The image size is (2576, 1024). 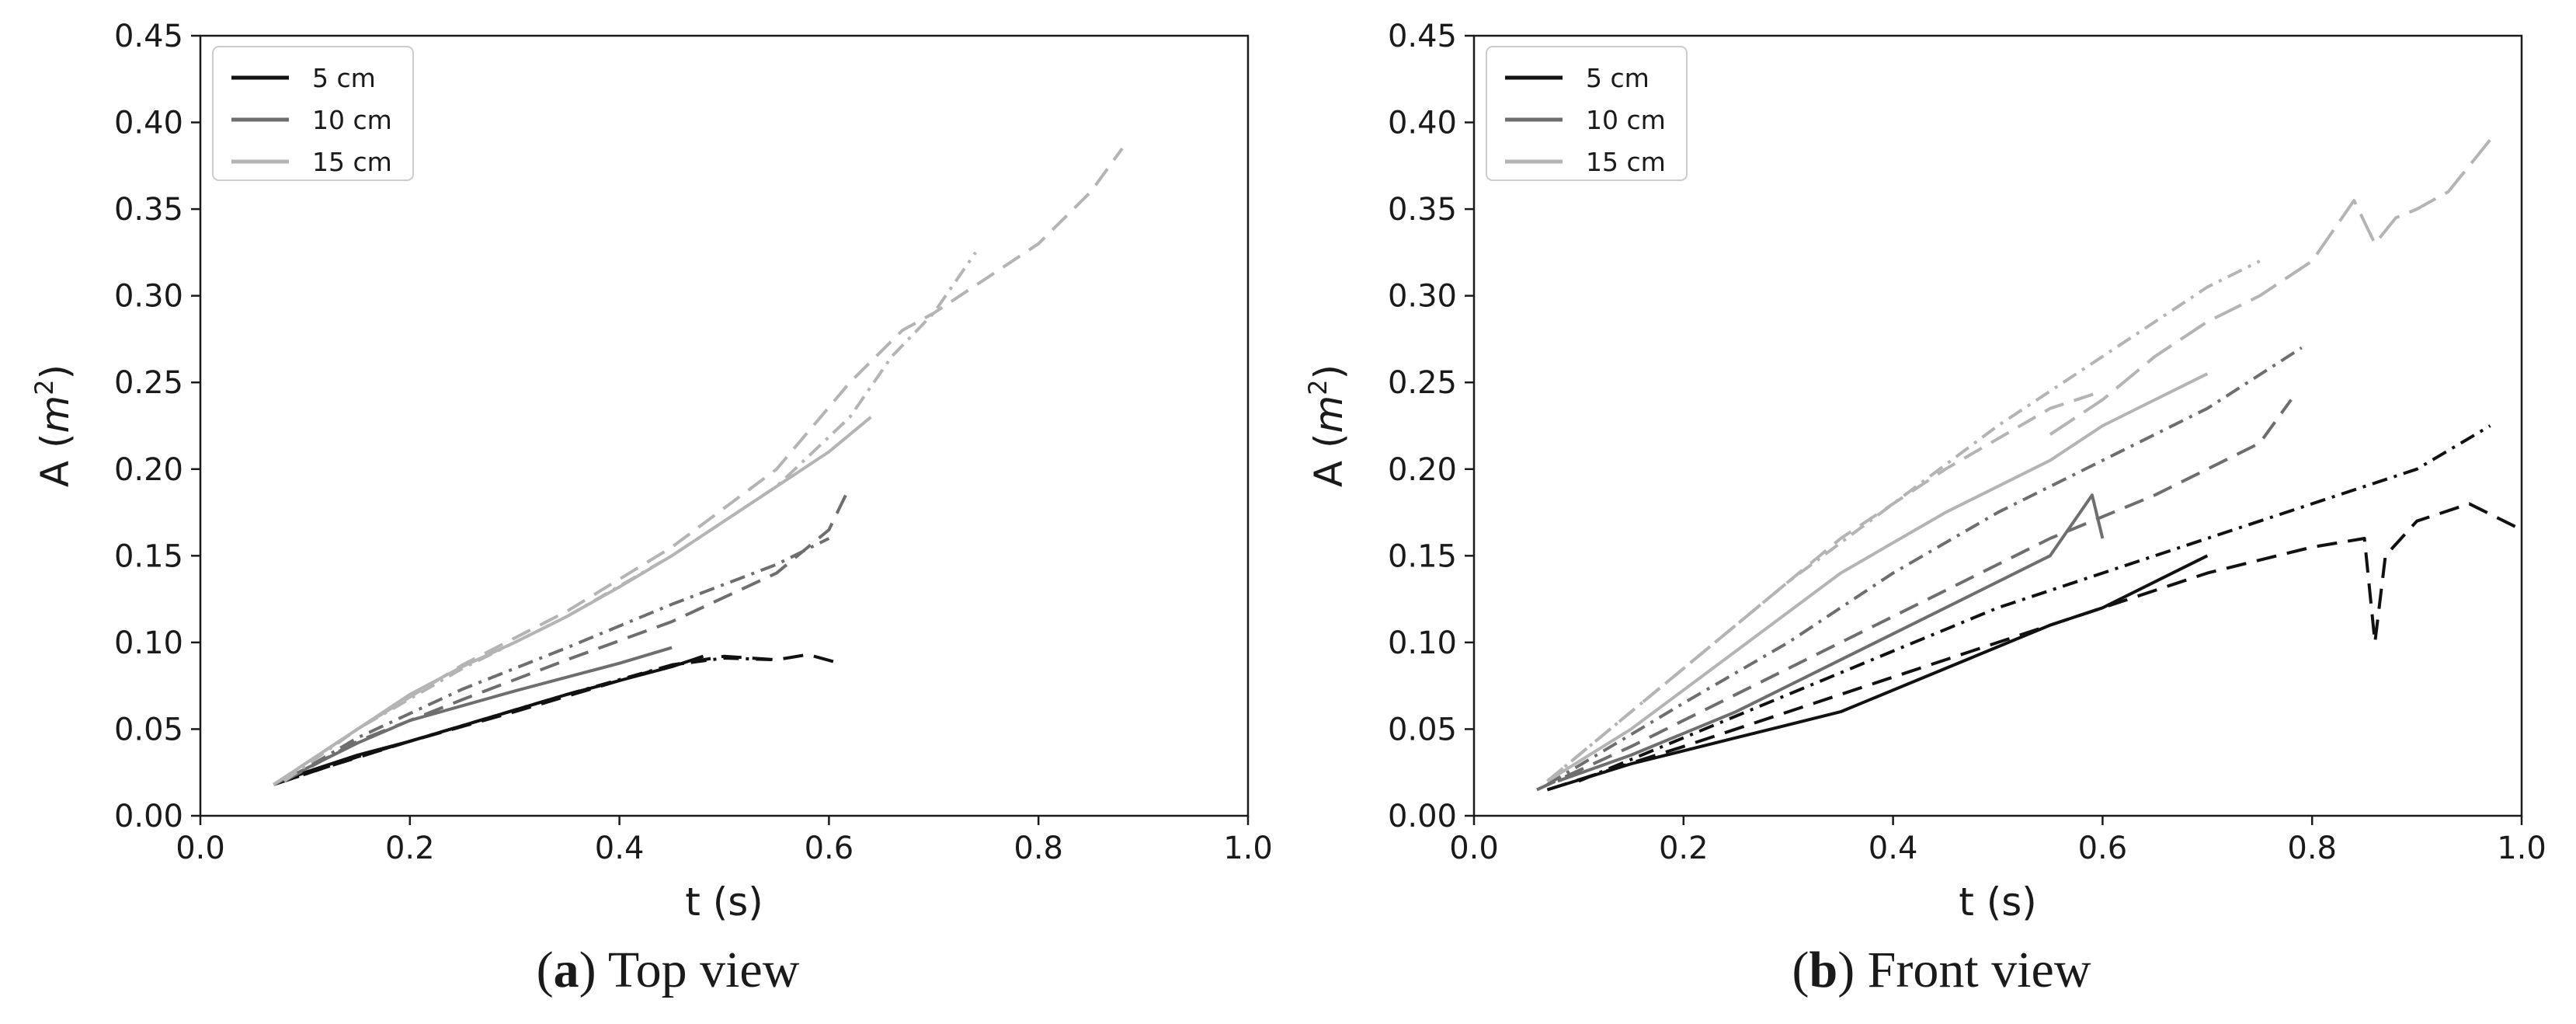 What do you see at coordinates (668, 970) in the screenshot?
I see `chart-a-caption: (a) Top view` at bounding box center [668, 970].